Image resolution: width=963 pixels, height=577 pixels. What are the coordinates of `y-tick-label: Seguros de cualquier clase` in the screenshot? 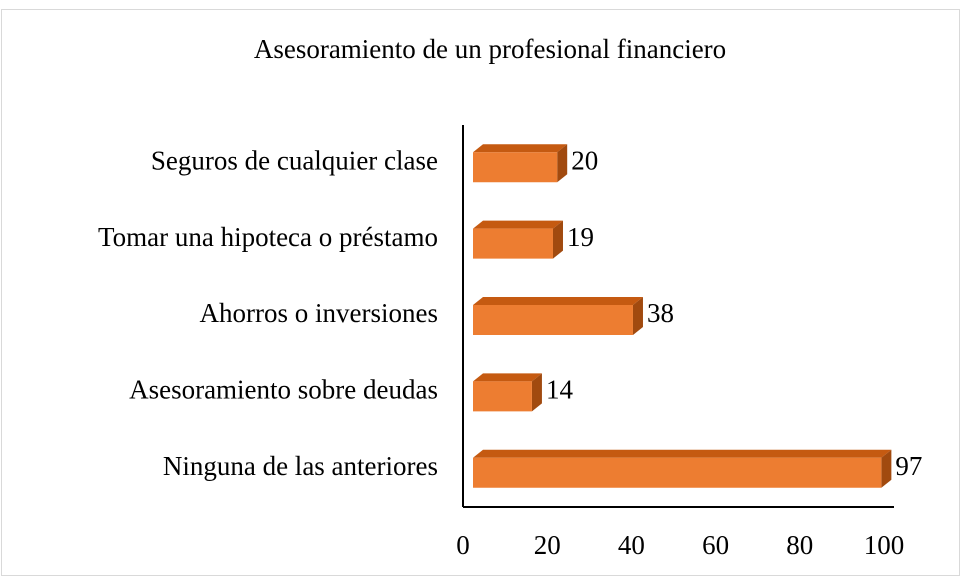 It's located at (294, 160).